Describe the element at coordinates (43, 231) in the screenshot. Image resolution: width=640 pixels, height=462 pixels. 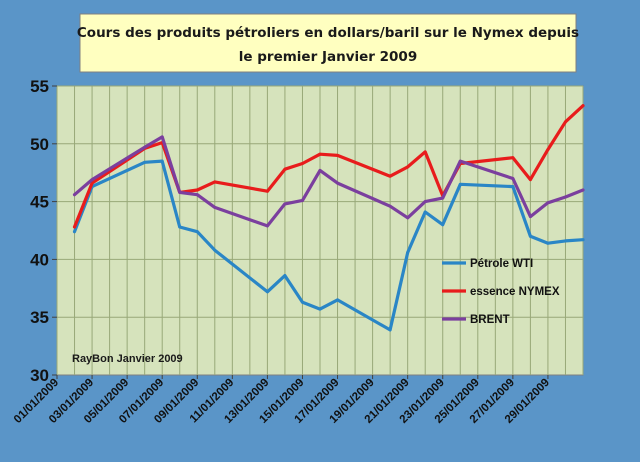
I see `y-axis: 30 35 40 45 50 55` at that location.